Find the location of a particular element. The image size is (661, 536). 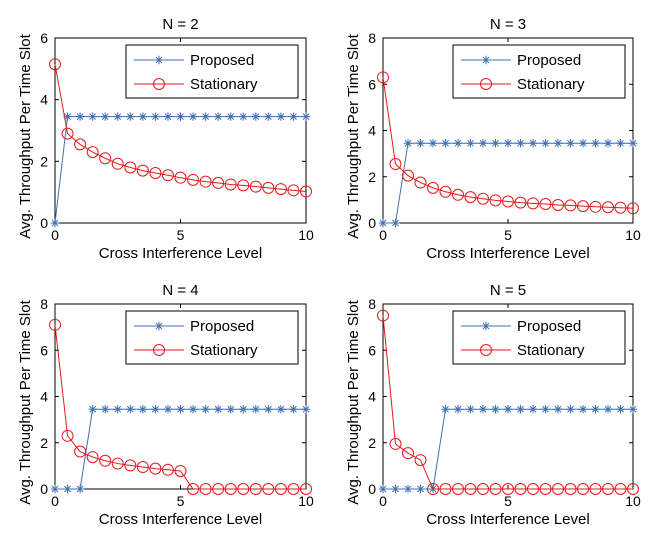

x-axis-label: Cross Interference Level is located at coordinates (507, 253).